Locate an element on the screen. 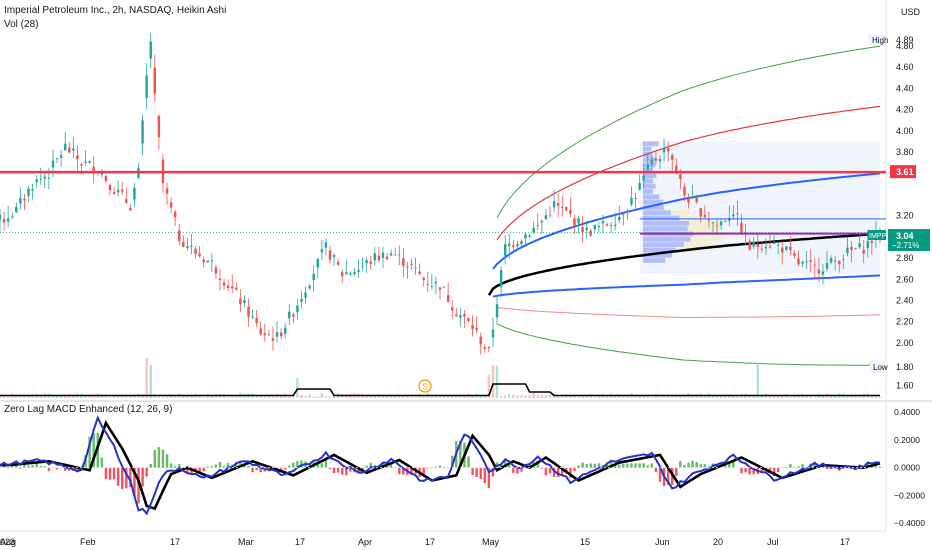  price-tick-label: 2.40 is located at coordinates (905, 301).